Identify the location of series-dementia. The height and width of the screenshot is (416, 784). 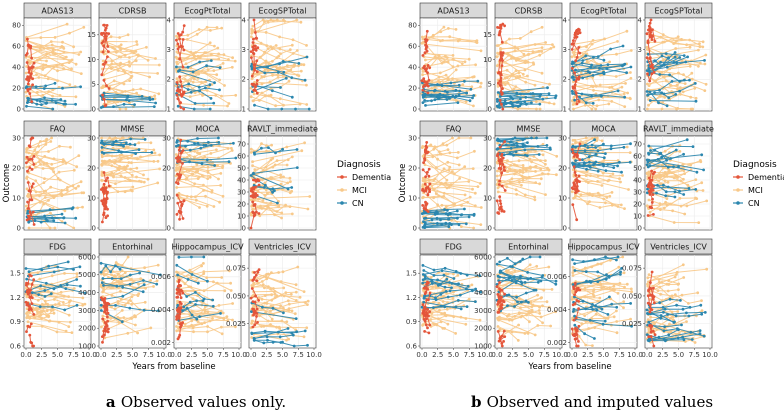
(180, 179).